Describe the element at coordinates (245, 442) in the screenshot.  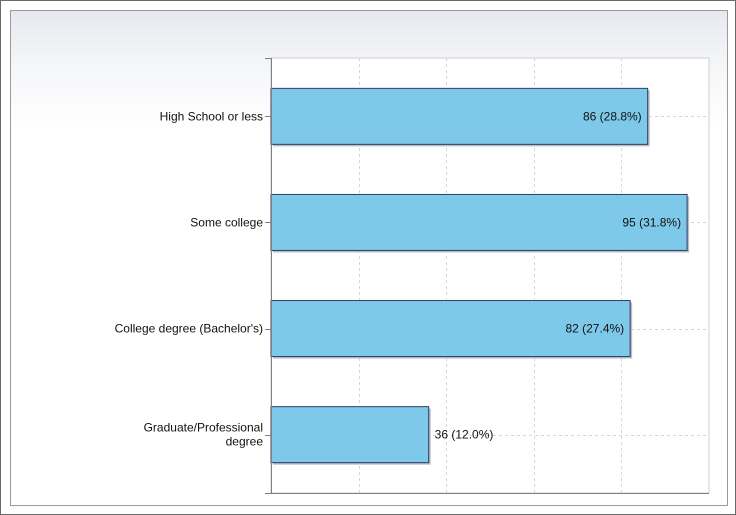
I see `category-label-line: degree` at that location.